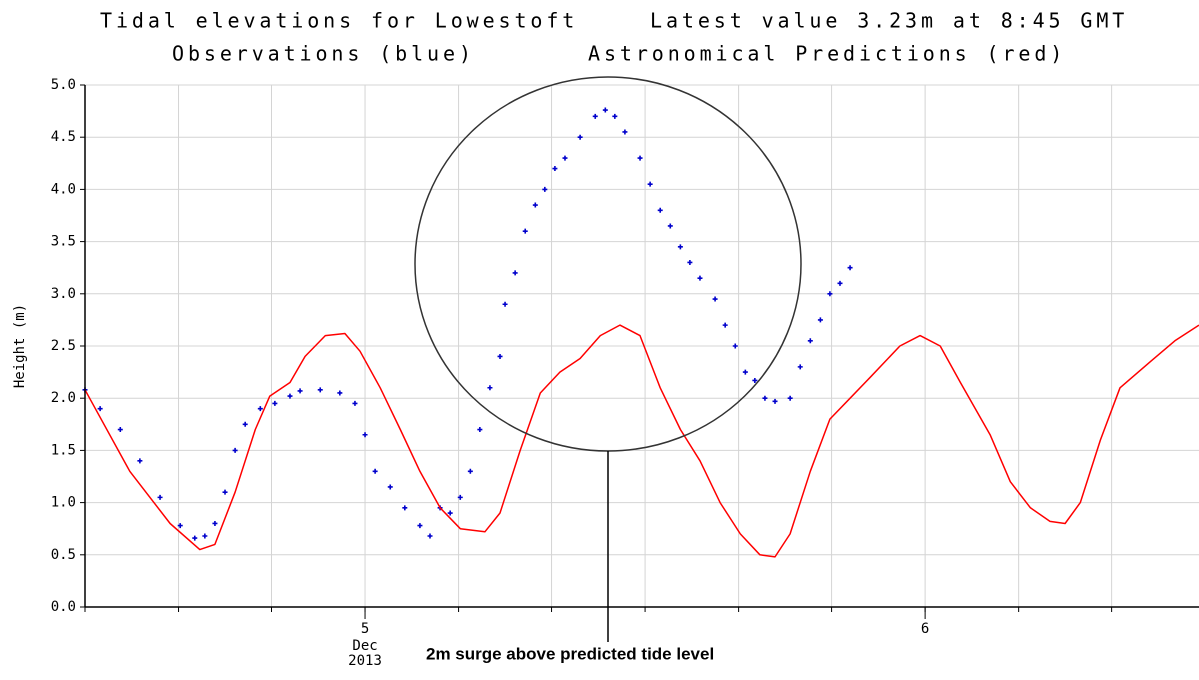  Describe the element at coordinates (925, 629) in the screenshot. I see `x-tick-label: 6` at that location.